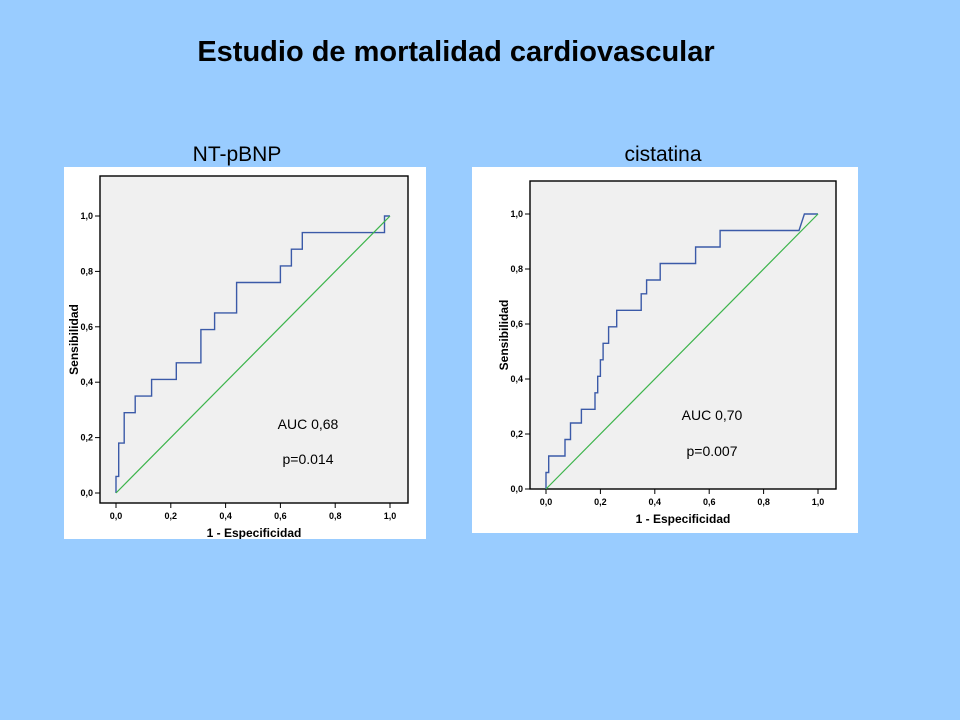 This screenshot has height=720, width=960. What do you see at coordinates (237, 154) in the screenshot?
I see `chart-caption-ntpbnp: NT-pBNP` at bounding box center [237, 154].